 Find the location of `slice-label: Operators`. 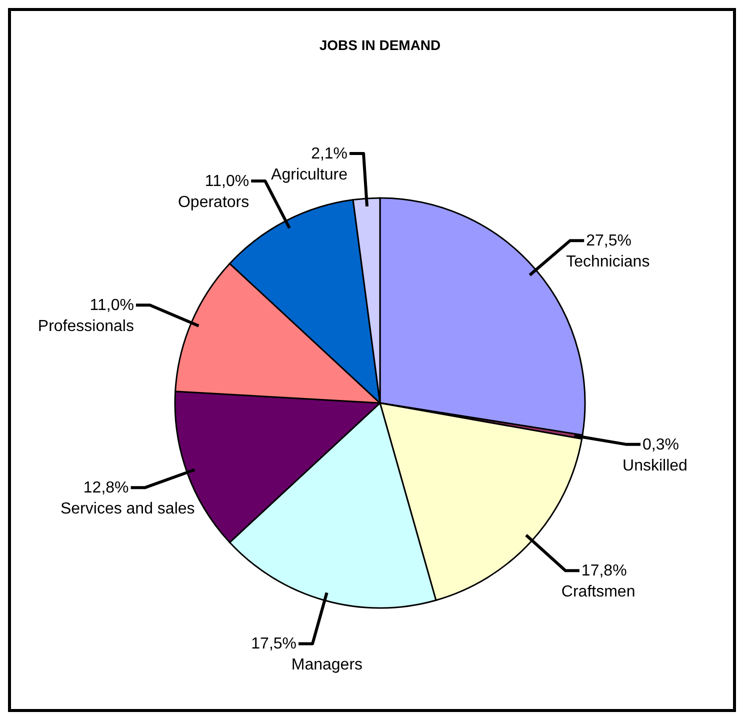

slice-label: Operators is located at coordinates (214, 202).